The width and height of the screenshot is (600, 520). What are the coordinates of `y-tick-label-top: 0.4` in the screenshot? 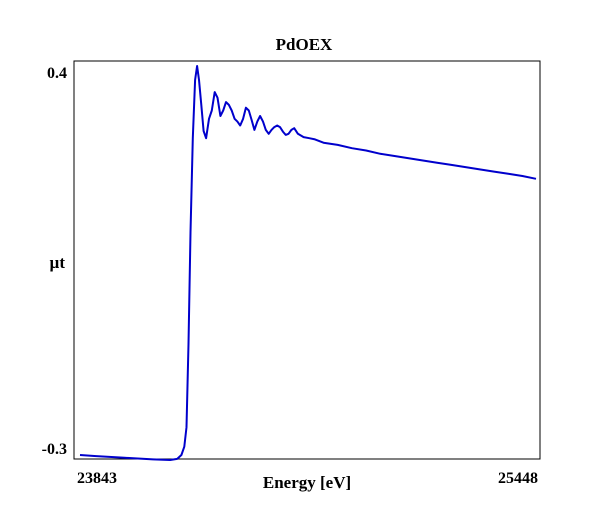 It's located at (57, 73).